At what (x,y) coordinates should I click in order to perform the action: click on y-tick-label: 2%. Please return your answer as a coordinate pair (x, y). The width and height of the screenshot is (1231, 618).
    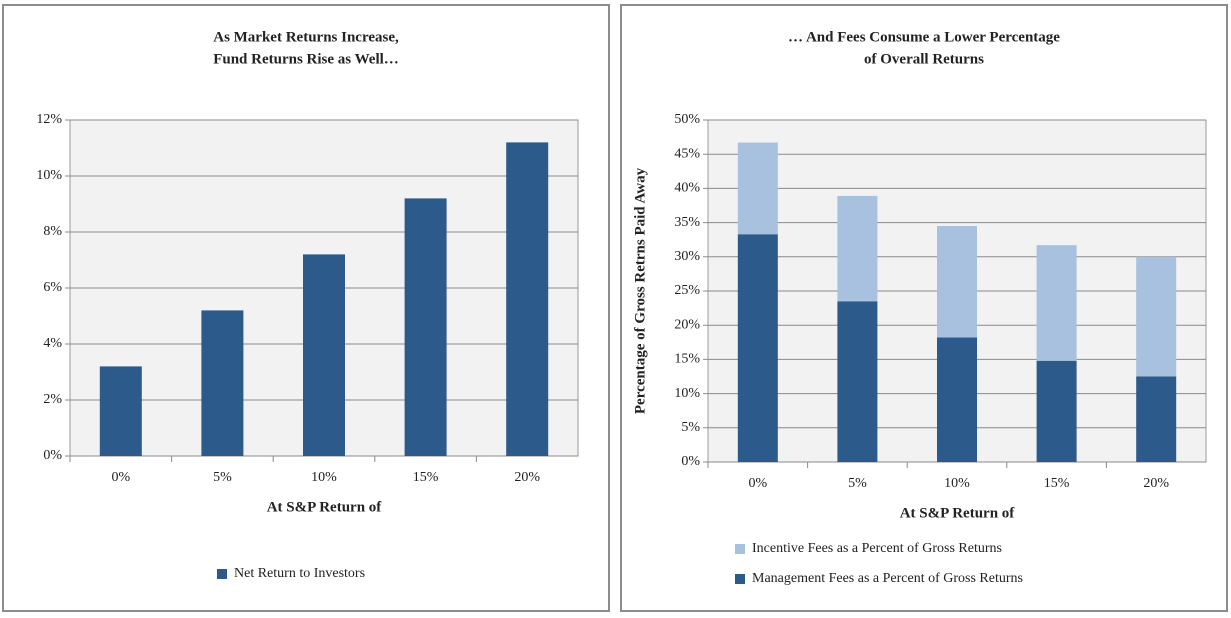
    Looking at the image, I should click on (52, 399).